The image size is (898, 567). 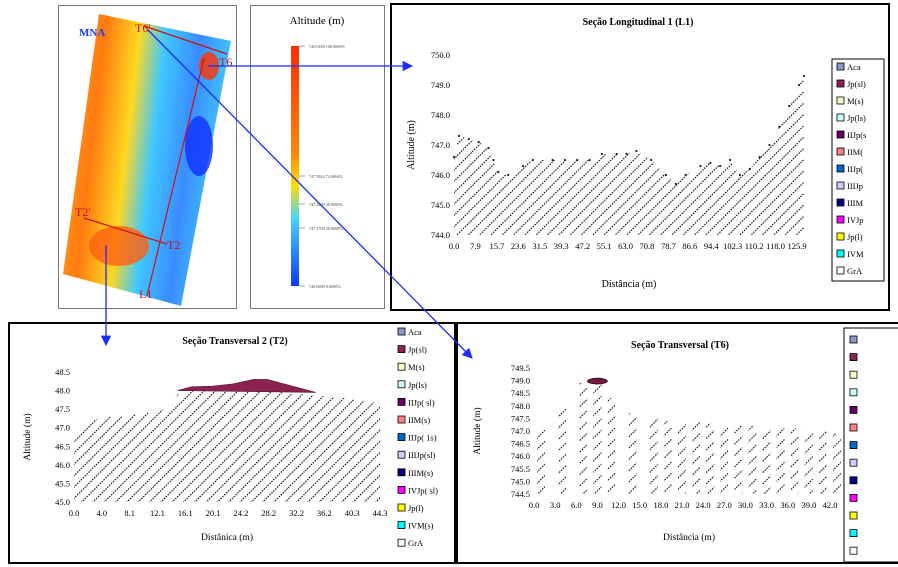 I want to click on y-tick-label: 748.5, so click(x=520, y=393).